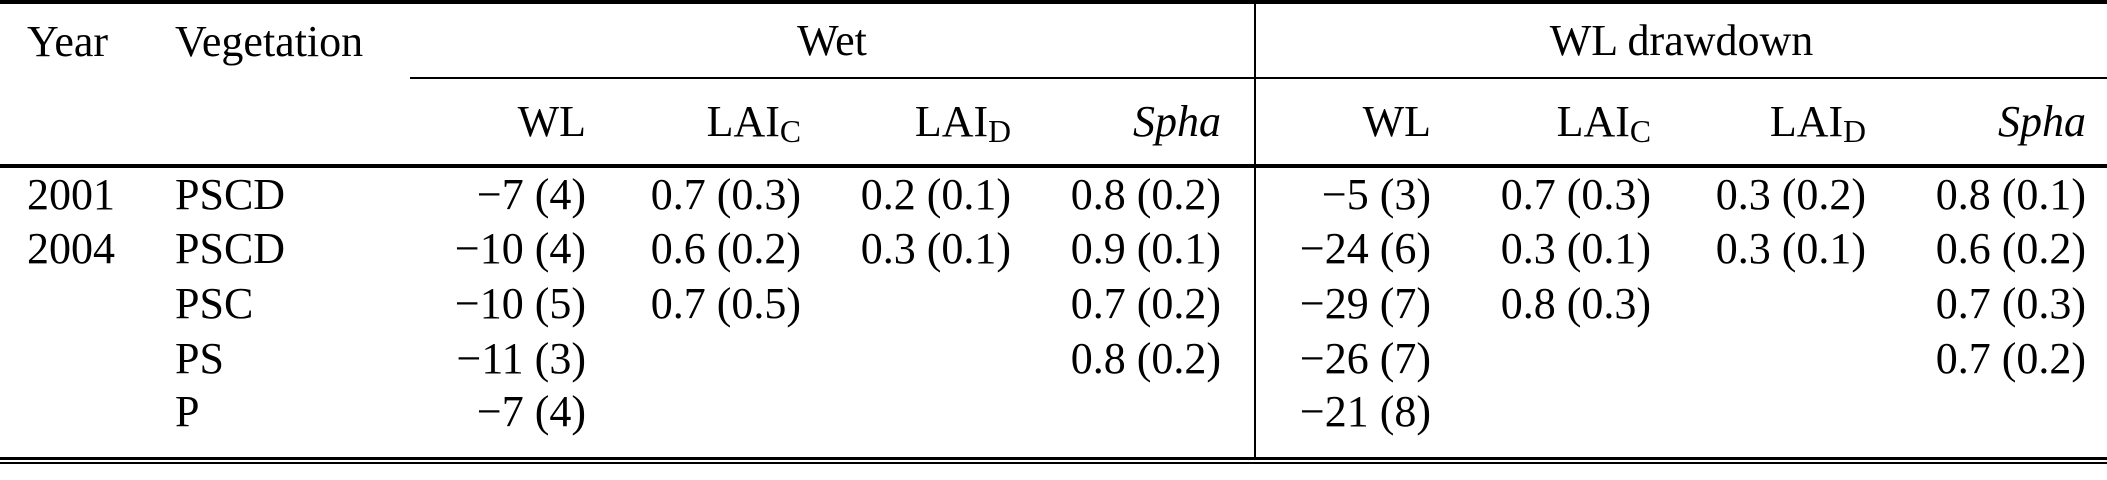 The height and width of the screenshot is (480, 2107). I want to click on column-header-lai-c-wet: LAIC, so click(697, 123).